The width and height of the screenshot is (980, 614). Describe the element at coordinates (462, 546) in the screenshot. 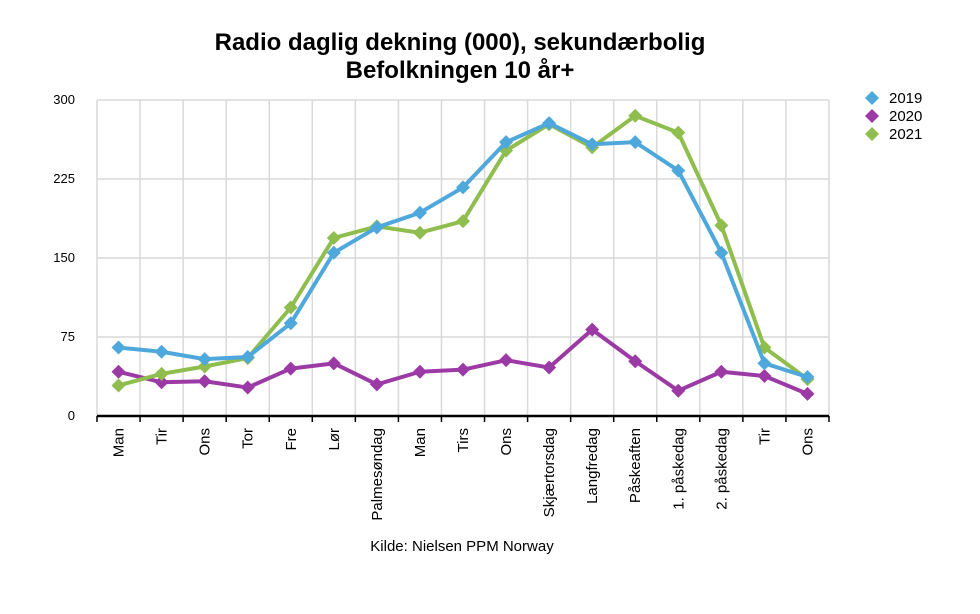

I see `source-label: Kilde: Nielsen PPM Norway` at that location.